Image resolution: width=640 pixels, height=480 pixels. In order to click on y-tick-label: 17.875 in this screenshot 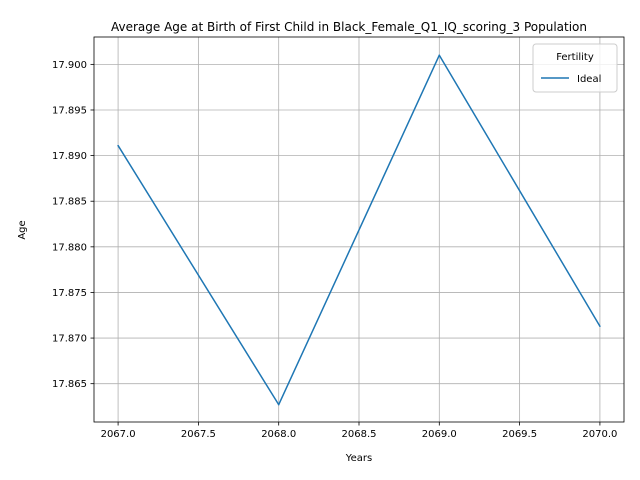, I will do `click(69, 293)`.